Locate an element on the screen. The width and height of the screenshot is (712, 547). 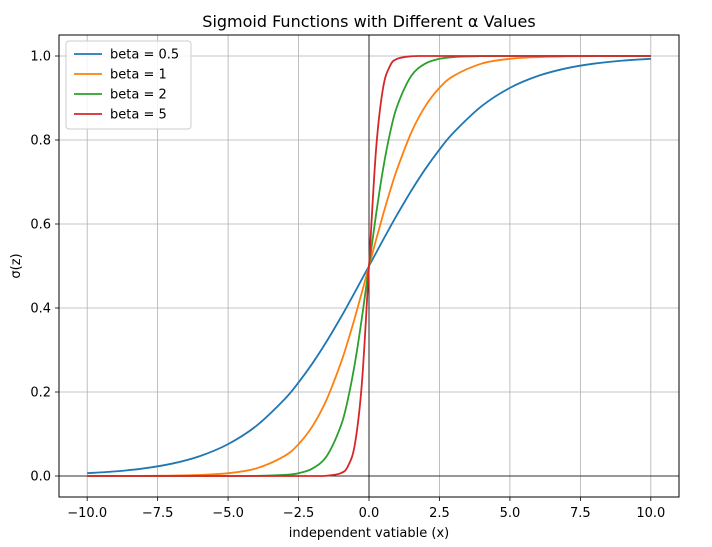
y-tick-label: 0.2 is located at coordinates (40, 393).